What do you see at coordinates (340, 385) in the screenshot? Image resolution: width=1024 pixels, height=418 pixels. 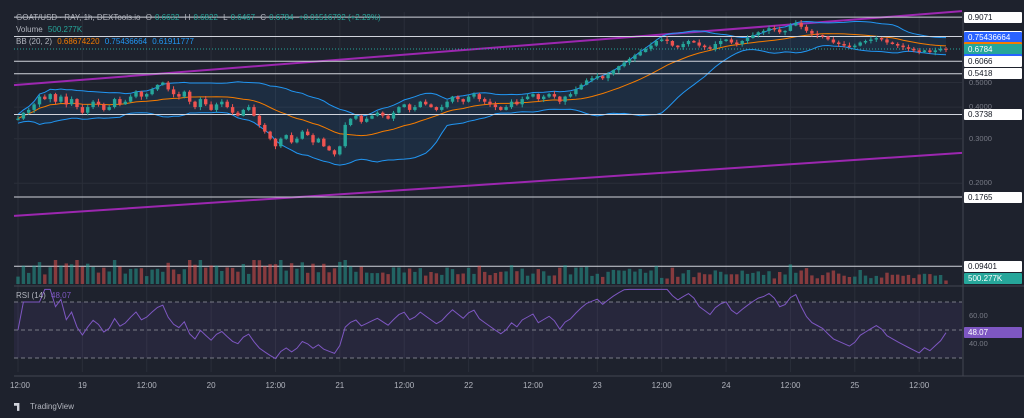 I see `time-axis-tick: 21` at bounding box center [340, 385].